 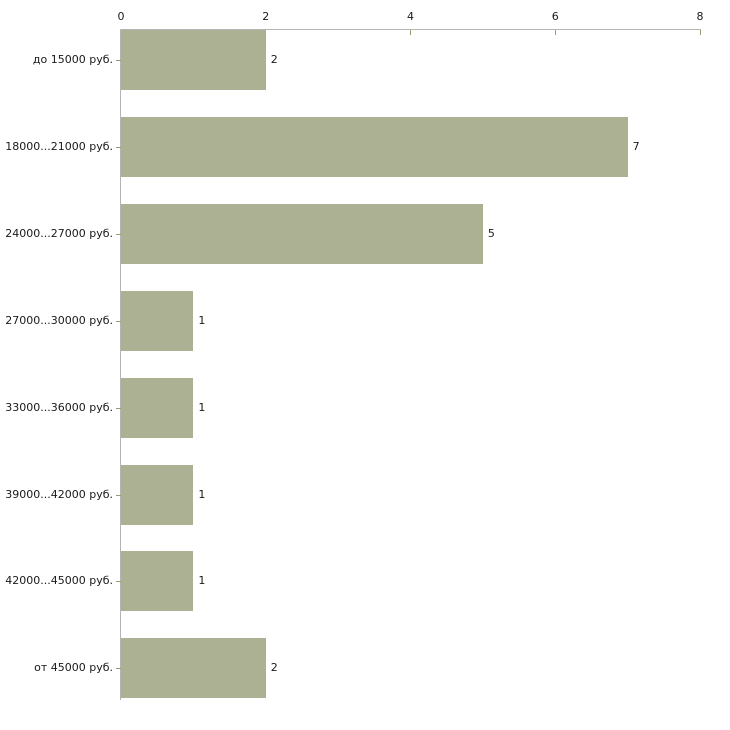 I want to click on x-tick-label-4: 4, so click(x=410, y=16).